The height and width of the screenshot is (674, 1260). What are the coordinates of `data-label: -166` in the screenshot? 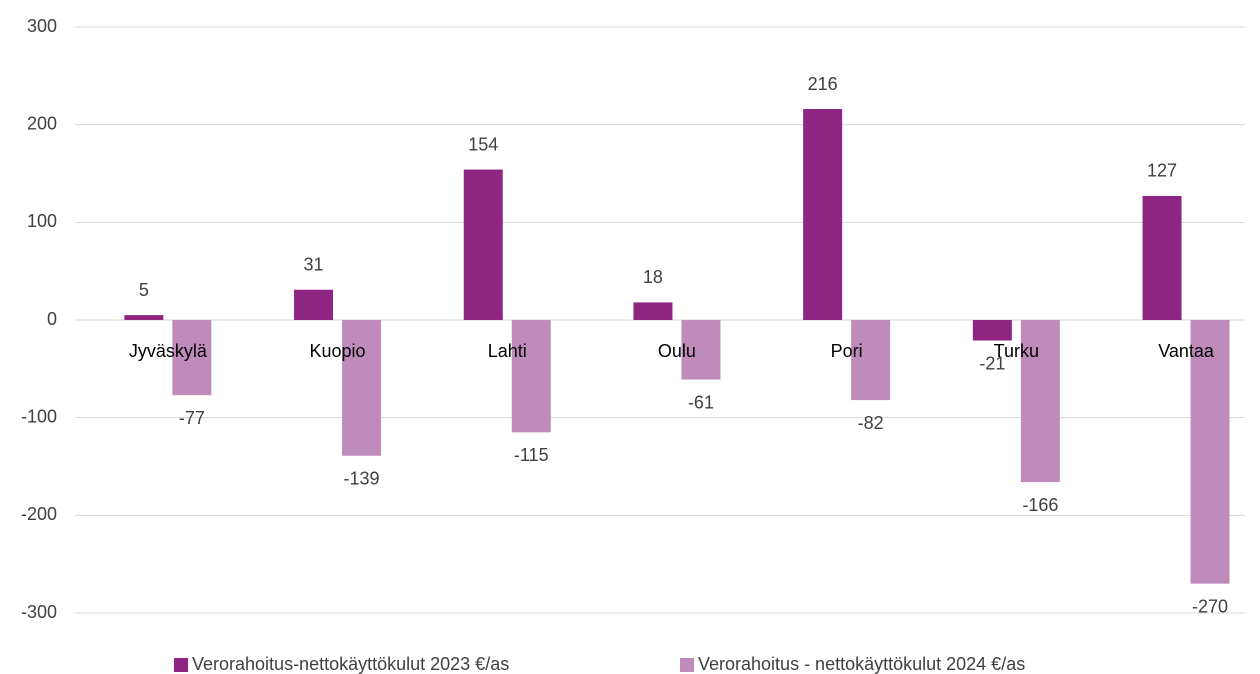 It's located at (1040, 505).